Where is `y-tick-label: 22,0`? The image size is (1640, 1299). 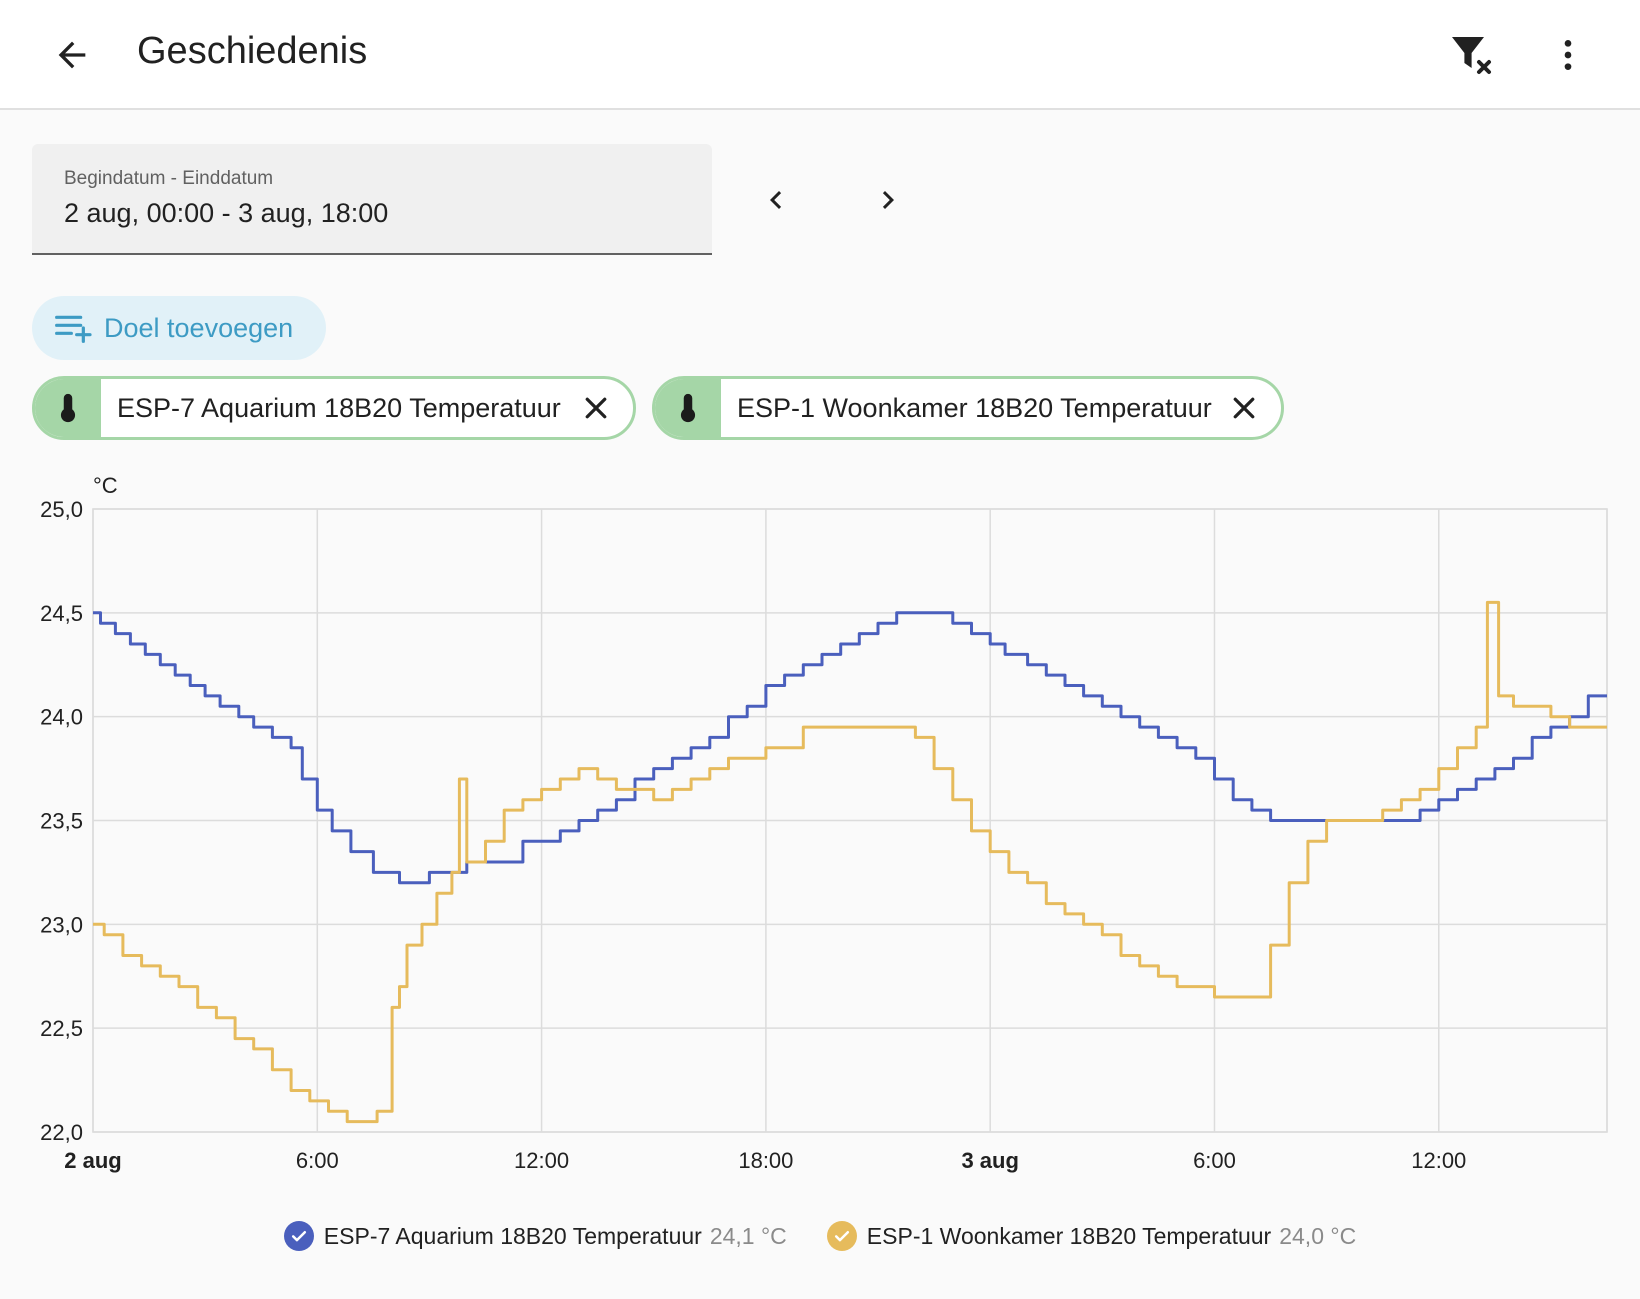 y-tick-label: 22,0 is located at coordinates (61, 1132).